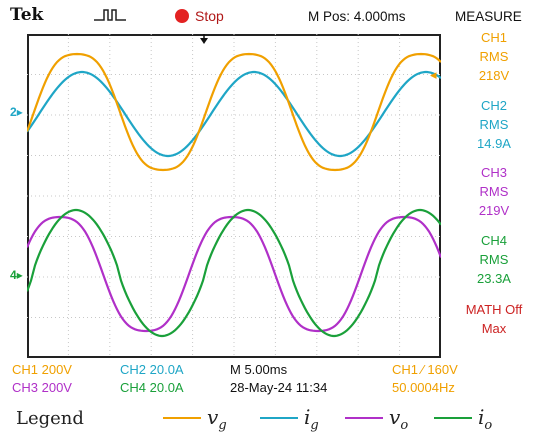  What do you see at coordinates (204, 41) in the screenshot?
I see `trigger-position-marker` at bounding box center [204, 41].